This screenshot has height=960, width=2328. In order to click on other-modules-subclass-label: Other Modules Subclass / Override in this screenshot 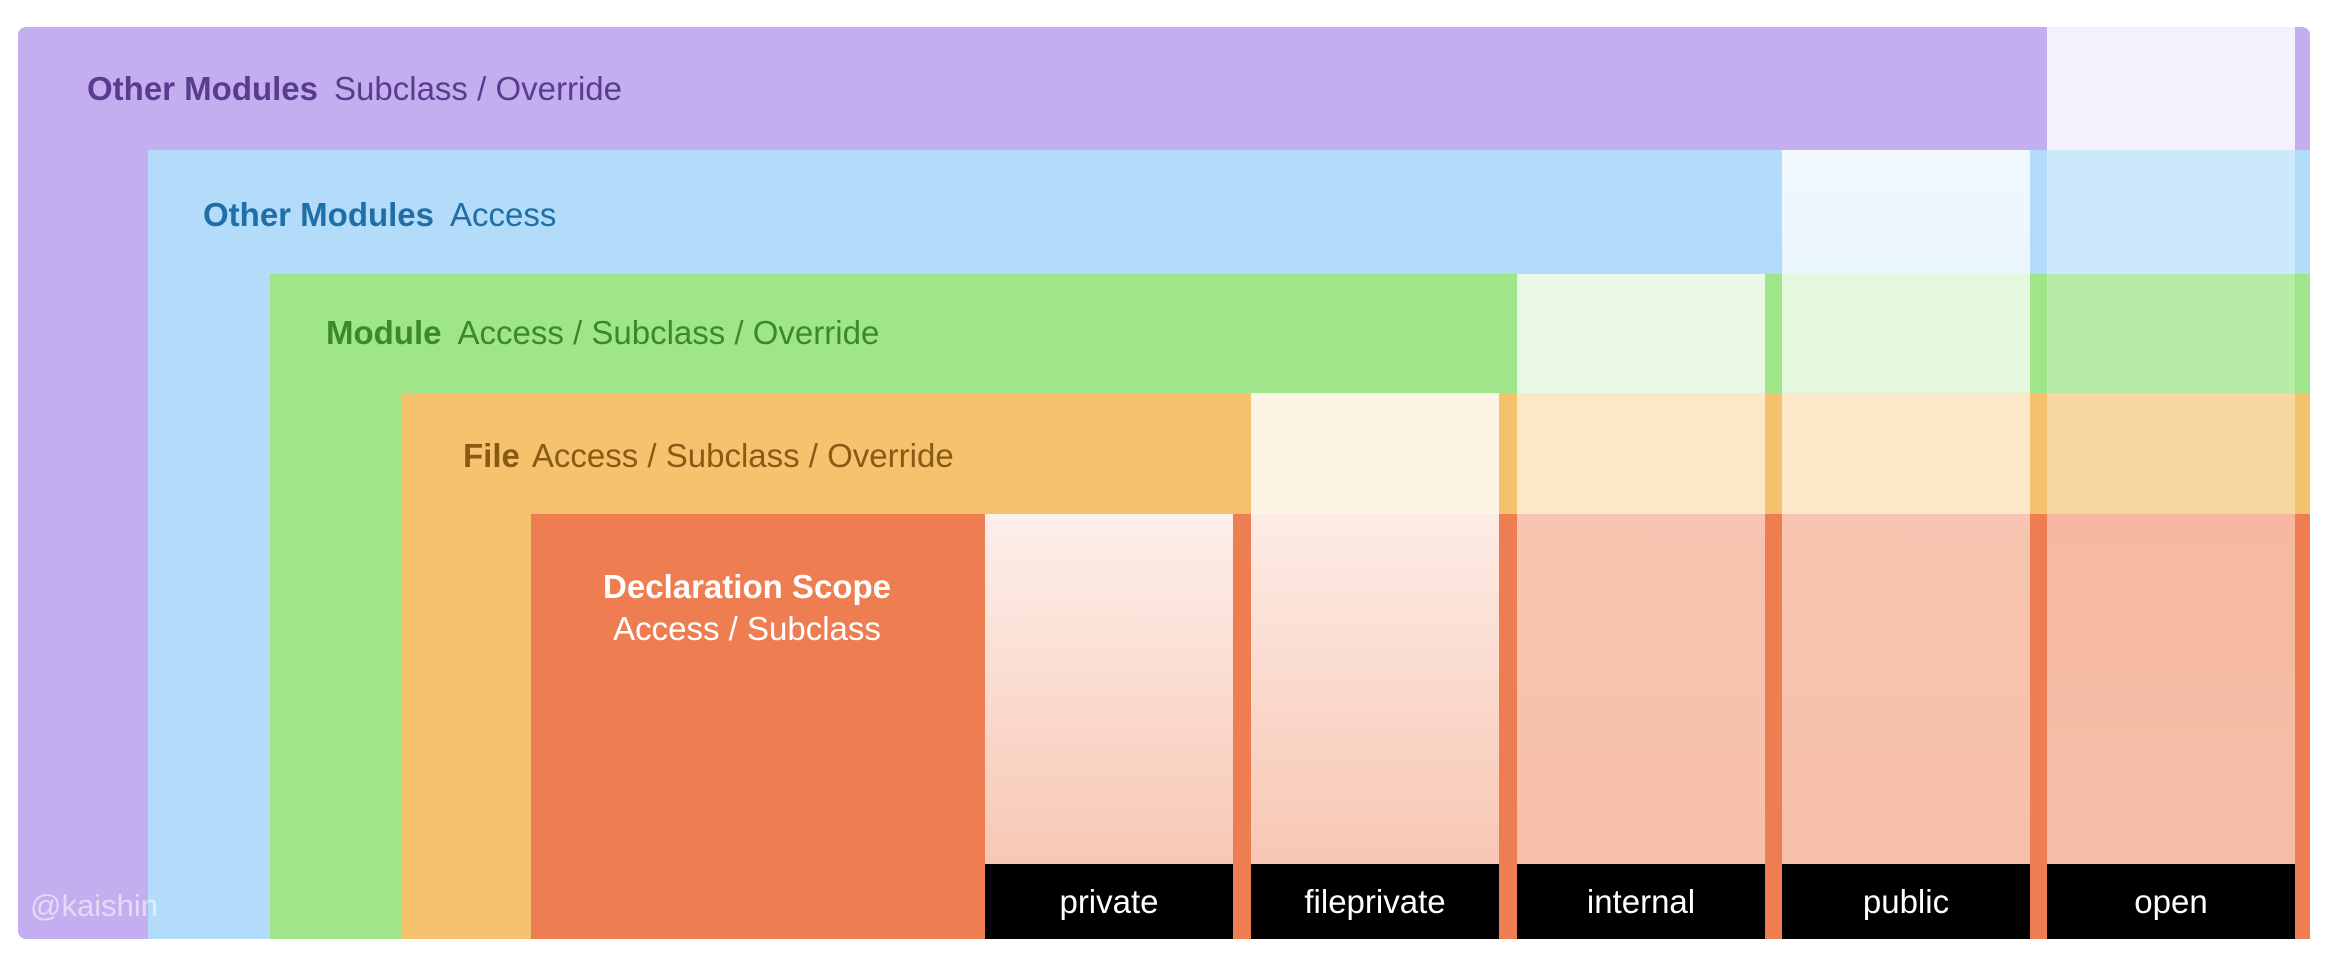, I will do `click(354, 89)`.